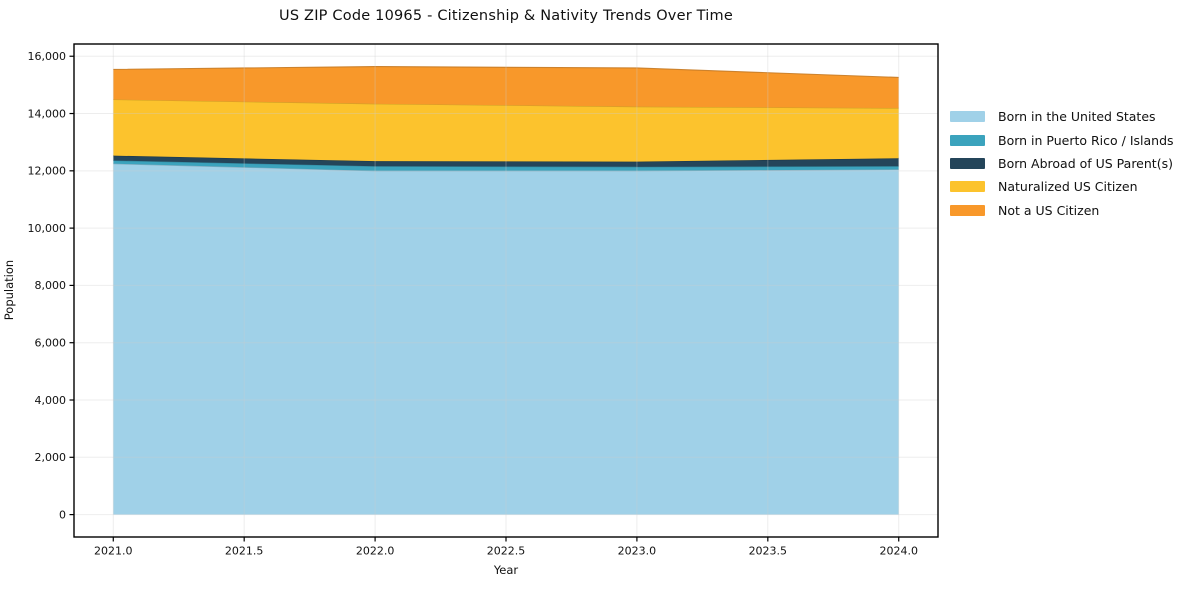  What do you see at coordinates (51, 400) in the screenshot?
I see `y-tick-label: 4,000` at bounding box center [51, 400].